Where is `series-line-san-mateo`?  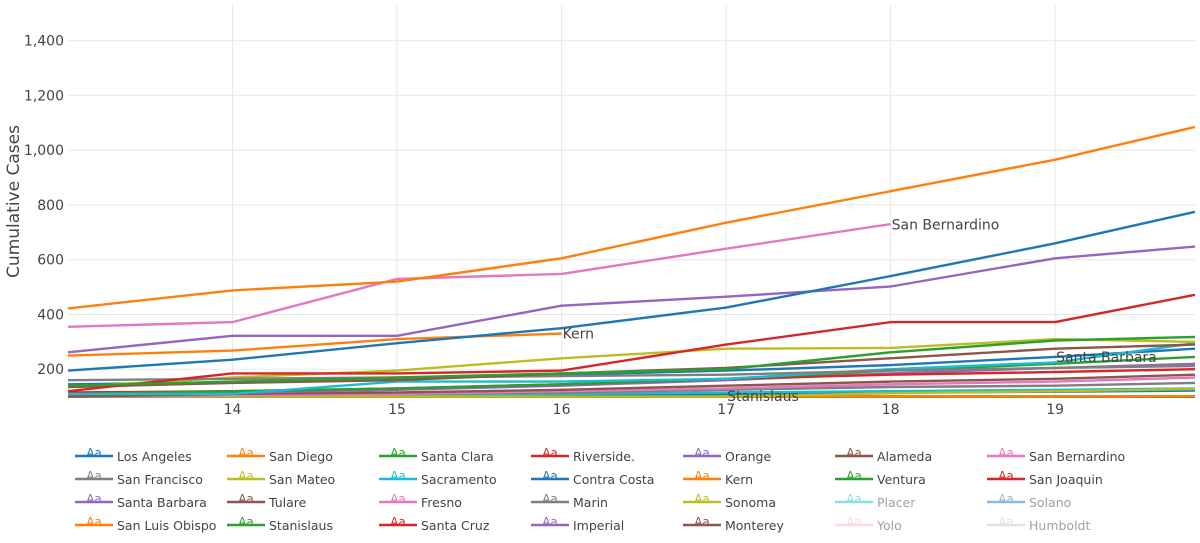 series-line-san-mateo is located at coordinates (631, 363).